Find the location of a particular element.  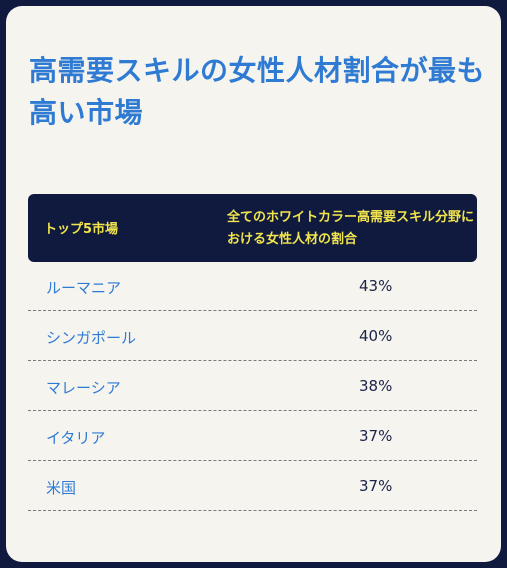

market-name: 米国 is located at coordinates (61, 488).